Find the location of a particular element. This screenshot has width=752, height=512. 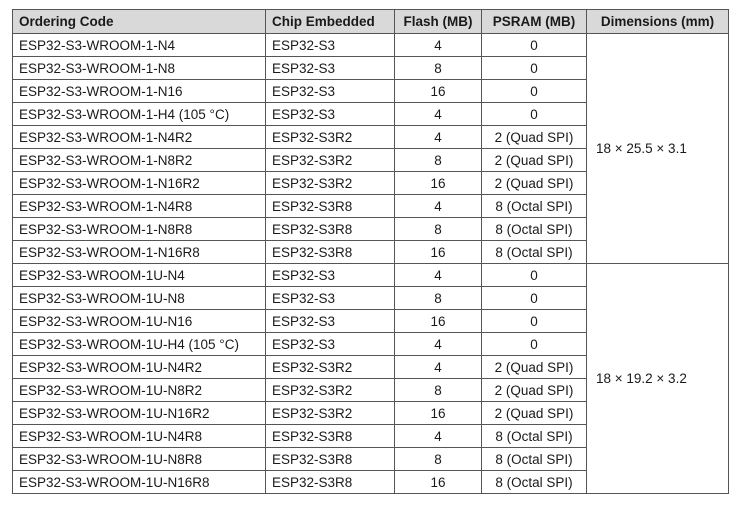

ordering-code-cell: ESP32-S3-WROOM-1-N16R2 is located at coordinates (139, 183).